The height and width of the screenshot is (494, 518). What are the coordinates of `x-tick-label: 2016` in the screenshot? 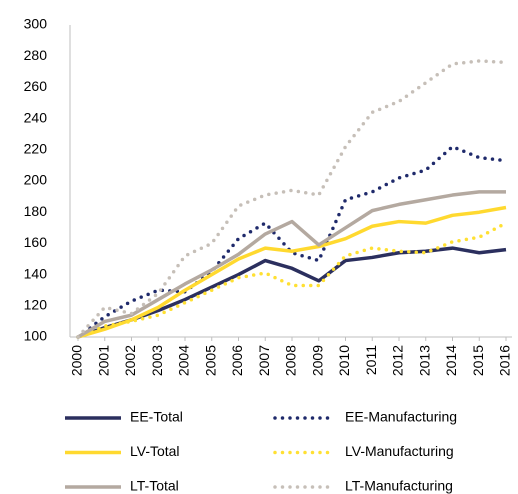 It's located at (505, 360).